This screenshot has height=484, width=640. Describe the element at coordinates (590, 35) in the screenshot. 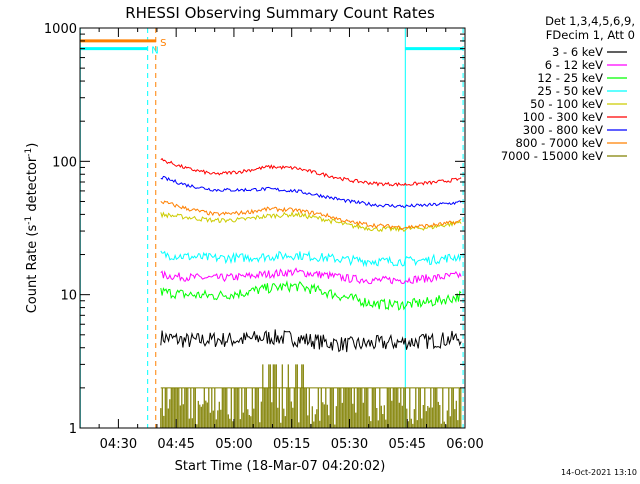

I see `legend-header-line-2: FDecim 1, Att 0` at that location.